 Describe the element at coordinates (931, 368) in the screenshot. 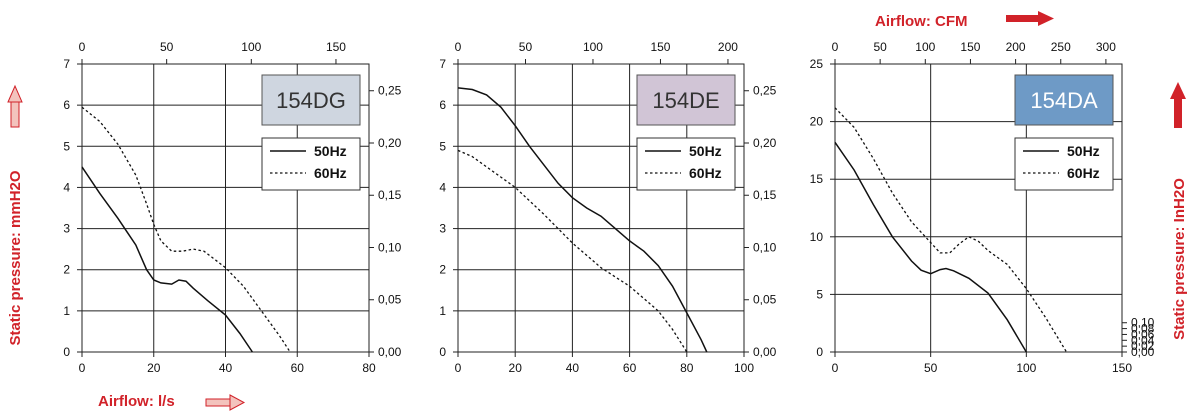

I see `x-tick-label: 50` at that location.